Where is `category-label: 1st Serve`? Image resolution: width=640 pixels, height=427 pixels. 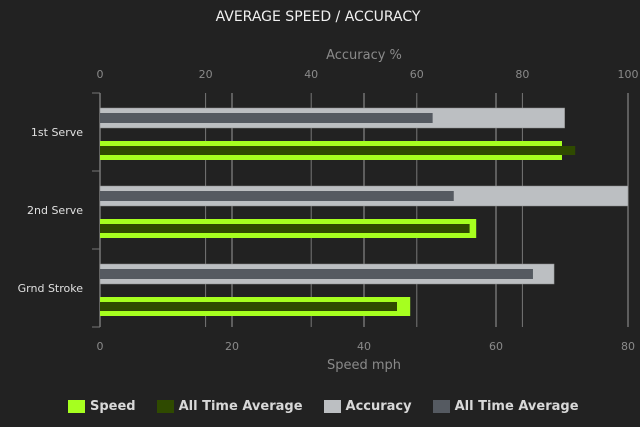
category-label: 1st Serve is located at coordinates (57, 132).